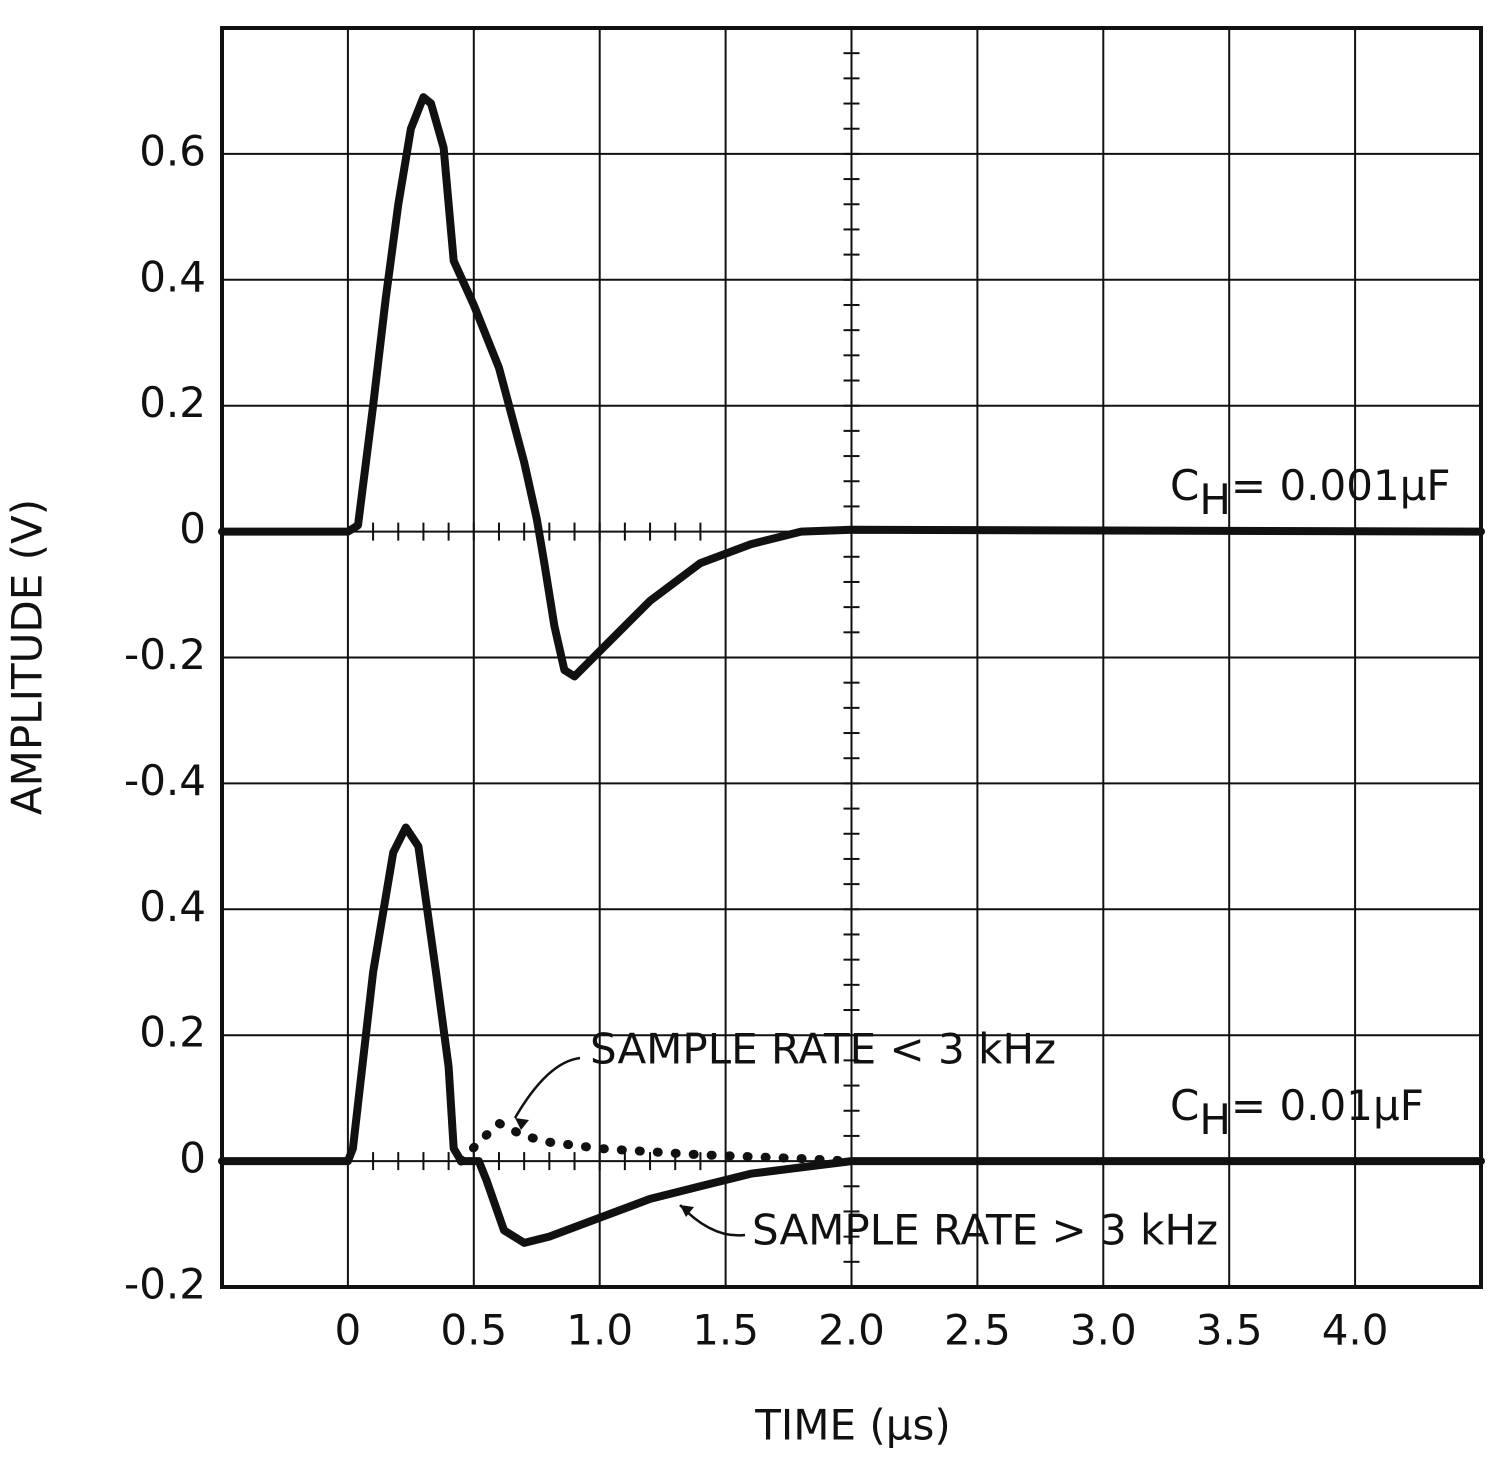  Describe the element at coordinates (1229, 1330) in the screenshot. I see `x-tick-label: 3.5` at that location.